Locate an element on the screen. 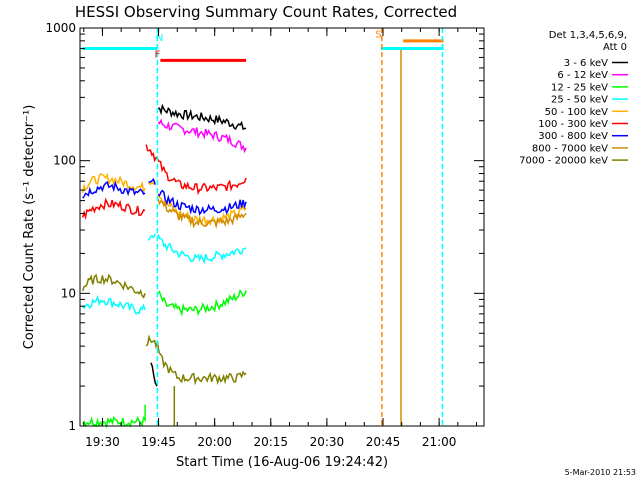 This screenshot has height=480, width=640. annotation-n: N is located at coordinates (159, 38).